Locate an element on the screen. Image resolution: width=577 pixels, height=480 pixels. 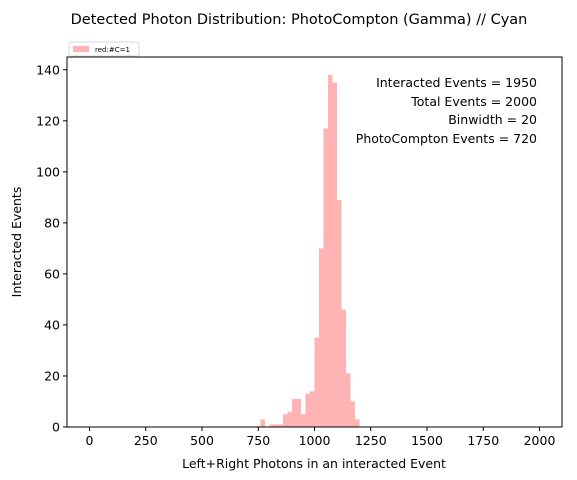
x-tick-label: 1000 is located at coordinates (315, 440).